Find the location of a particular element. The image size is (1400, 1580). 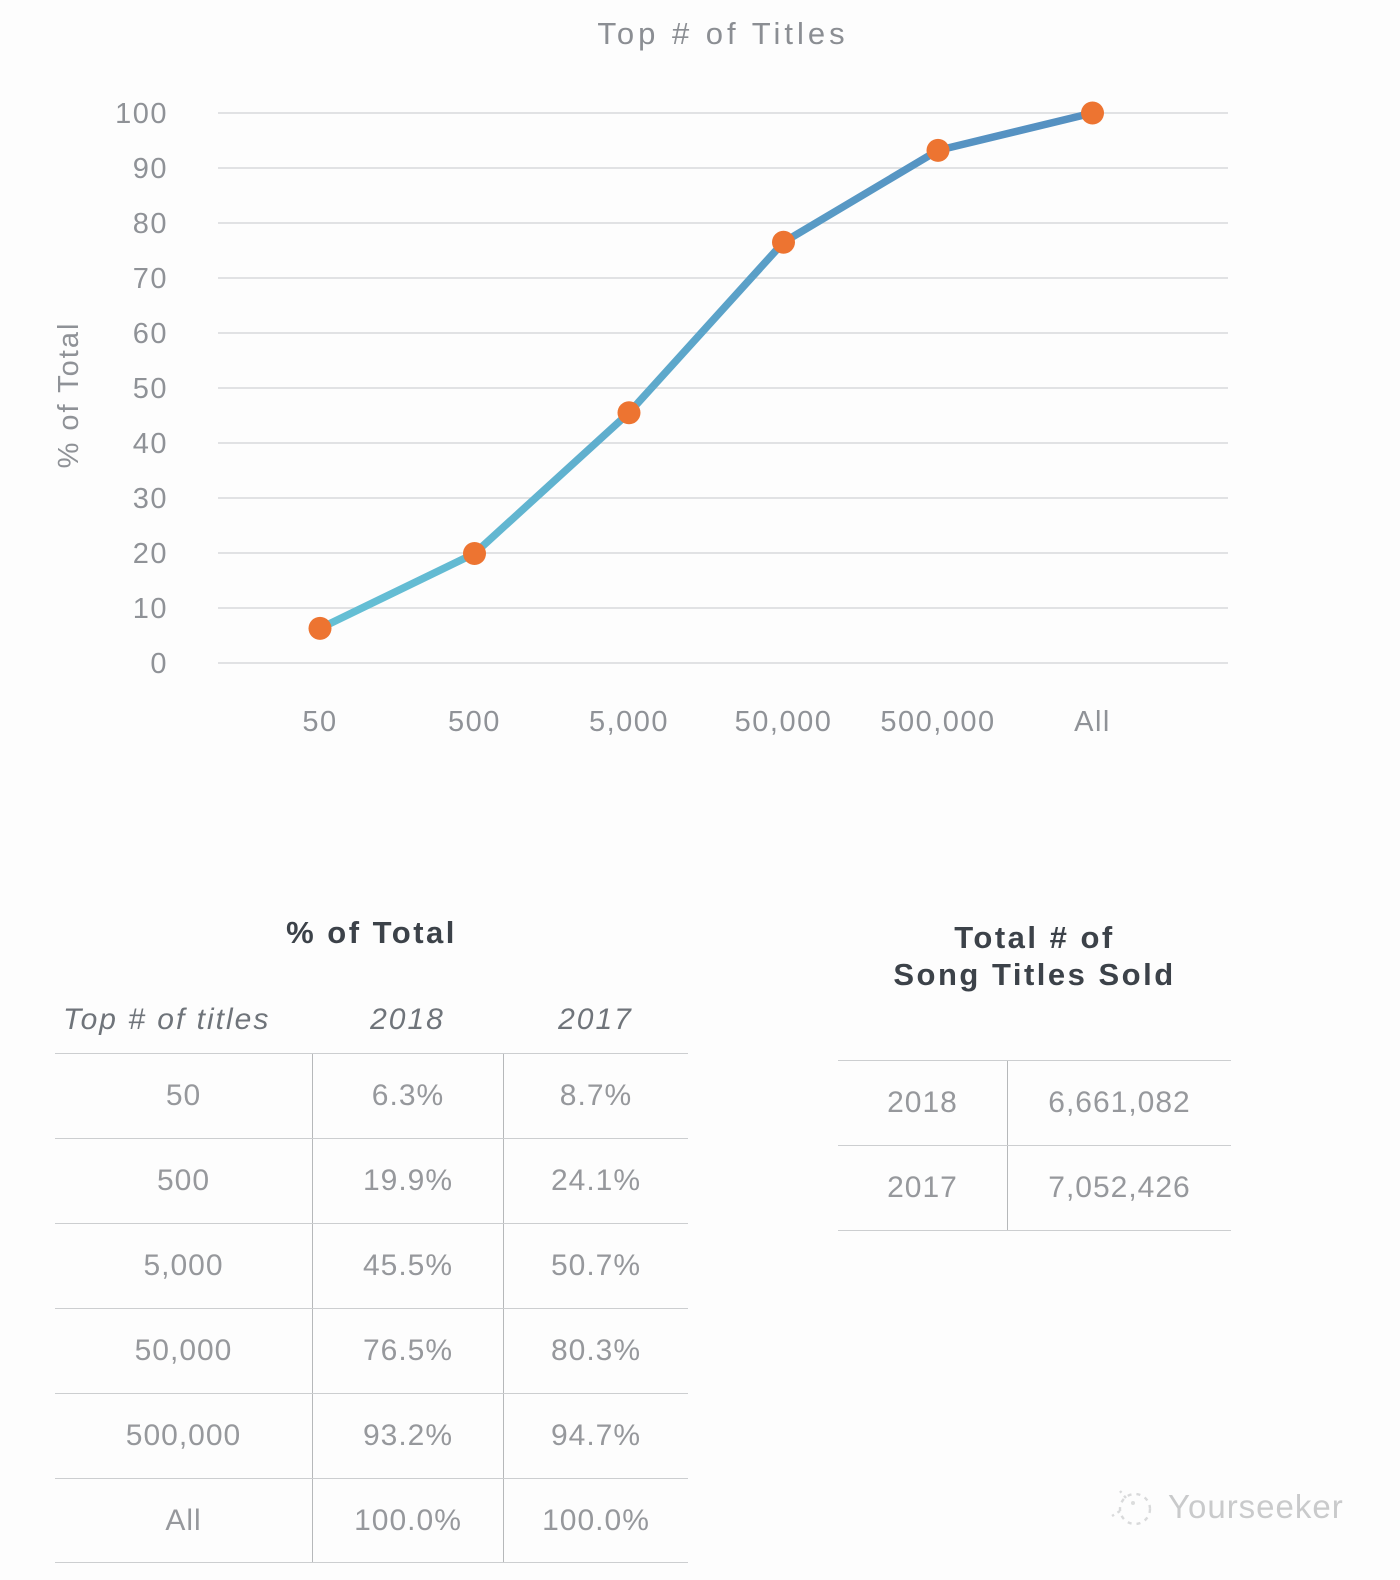

table-row: 50,000 76.5% 80.3% is located at coordinates (371, 1350).